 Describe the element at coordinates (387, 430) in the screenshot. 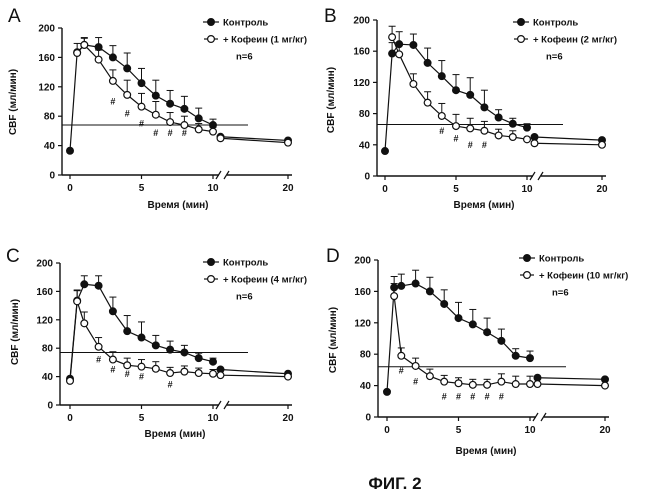

I see `x-tick-label: 0` at that location.